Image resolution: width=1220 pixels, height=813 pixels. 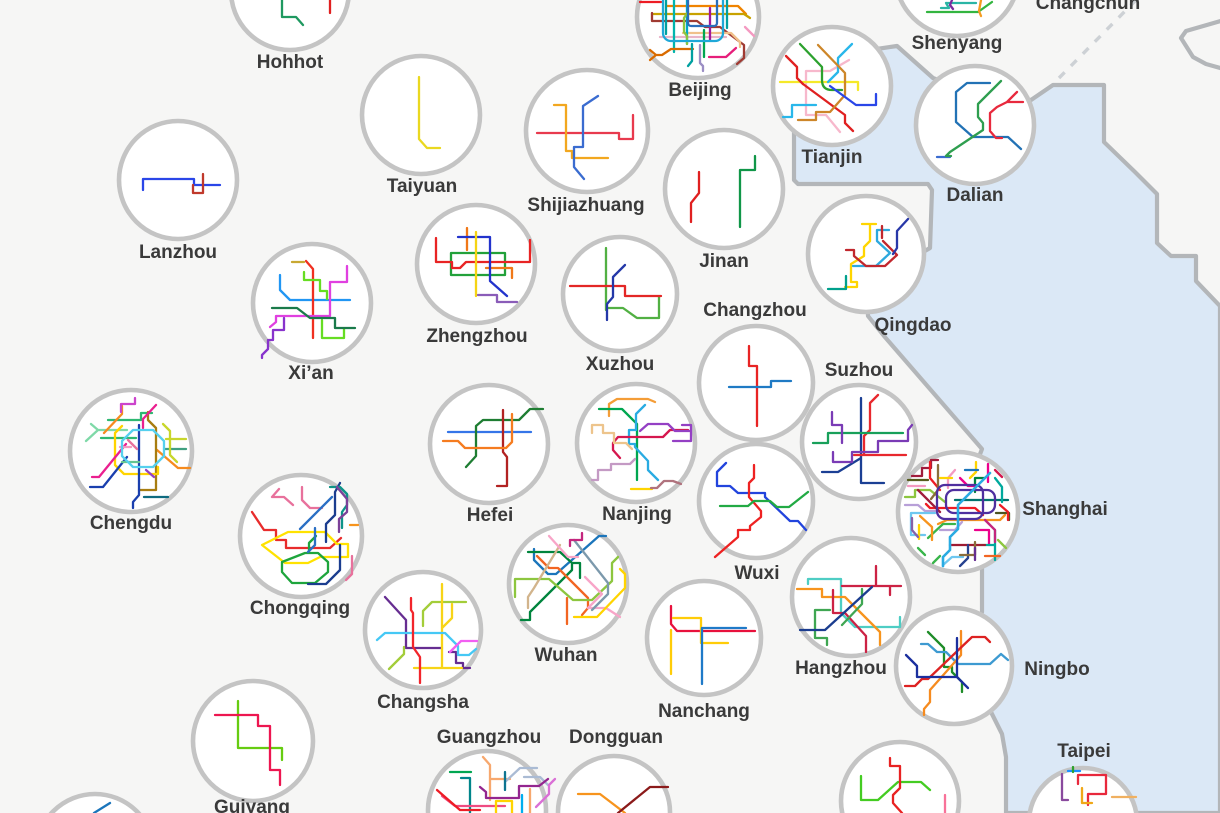 I want to click on svg-text: Guangzhou, so click(x=489, y=737).